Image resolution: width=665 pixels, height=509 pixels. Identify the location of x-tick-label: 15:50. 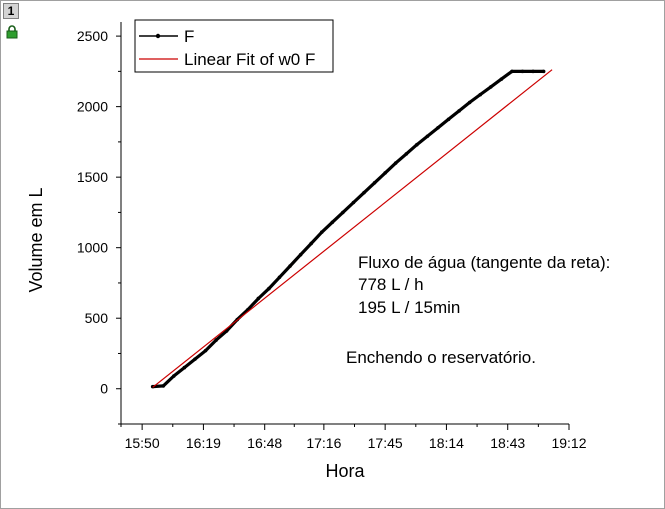
(142, 443).